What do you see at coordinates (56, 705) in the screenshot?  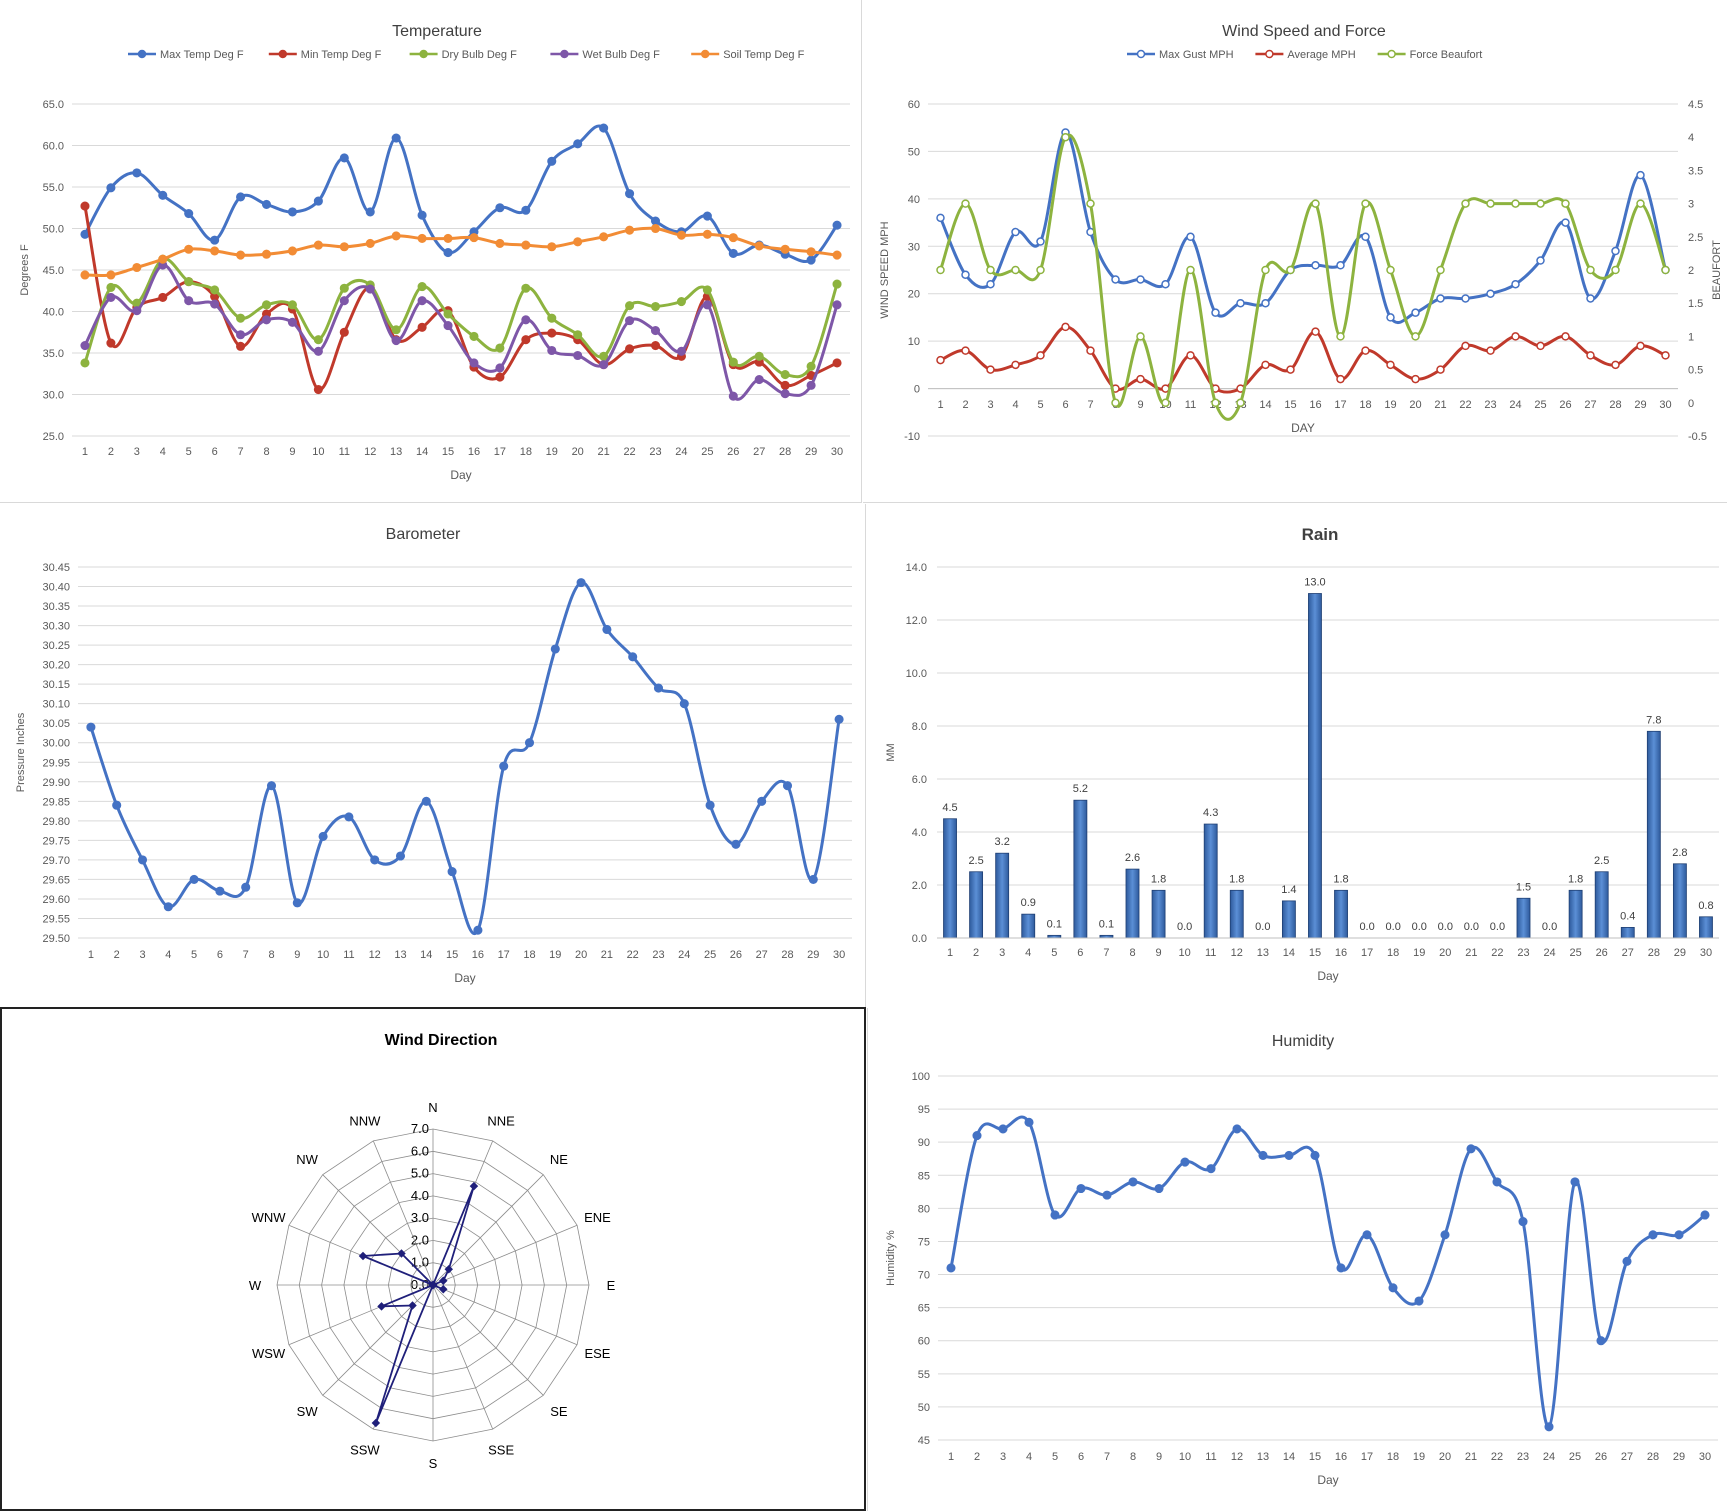 I see `y-tick-label: 30.10` at bounding box center [56, 705].